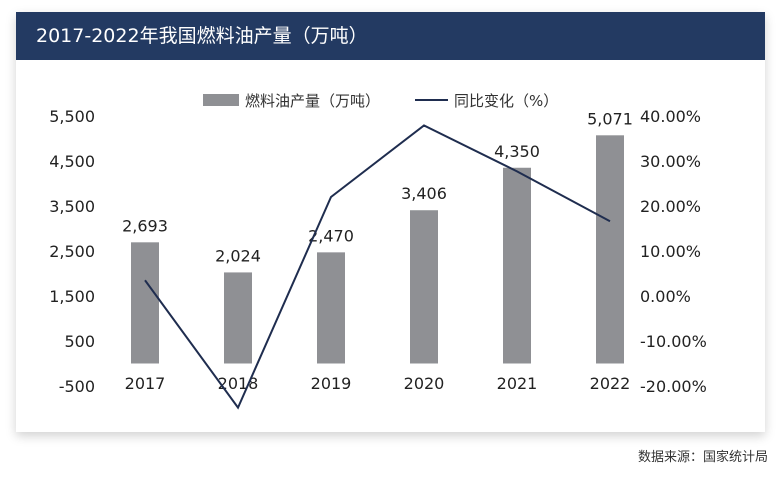  Describe the element at coordinates (610, 118) in the screenshot. I see `bar-value-label: 5,071` at that location.